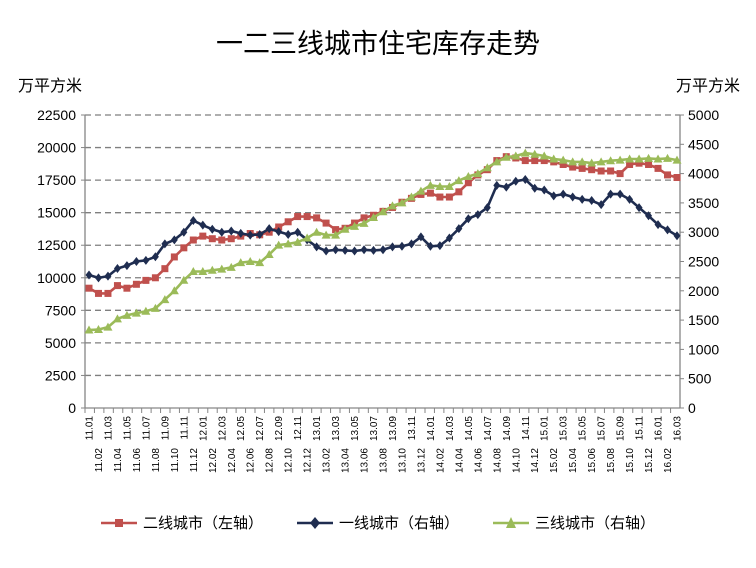  Describe the element at coordinates (56, 213) in the screenshot. I see `left-tick-label: 15000` at that location.